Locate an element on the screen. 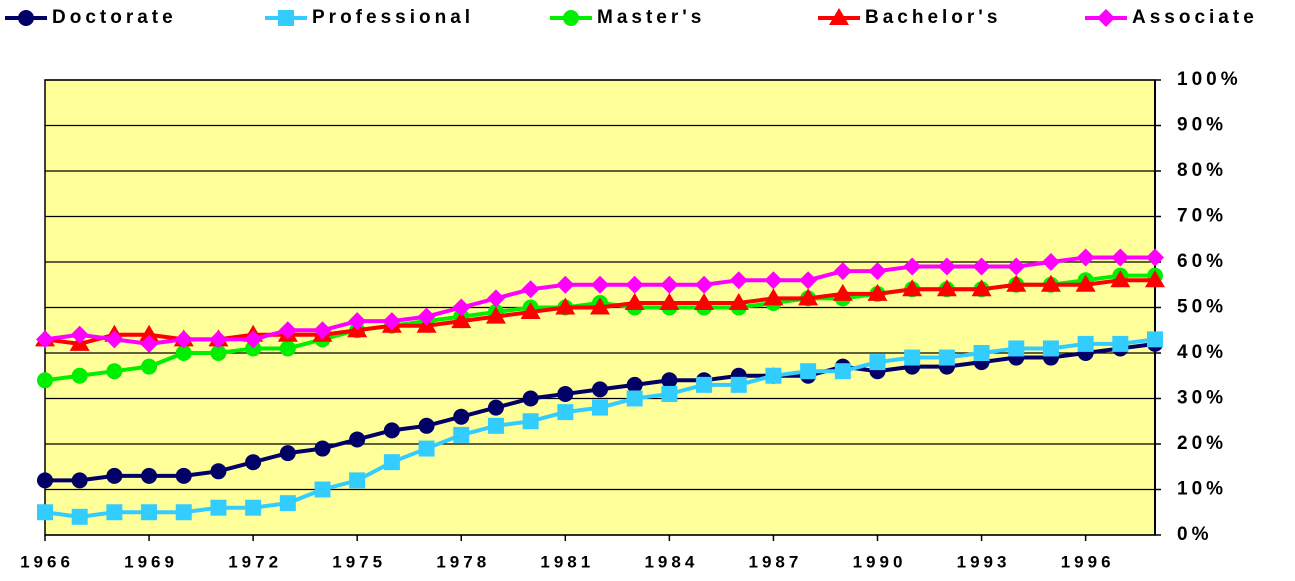  legend-item: Associate is located at coordinates (1171, 17).